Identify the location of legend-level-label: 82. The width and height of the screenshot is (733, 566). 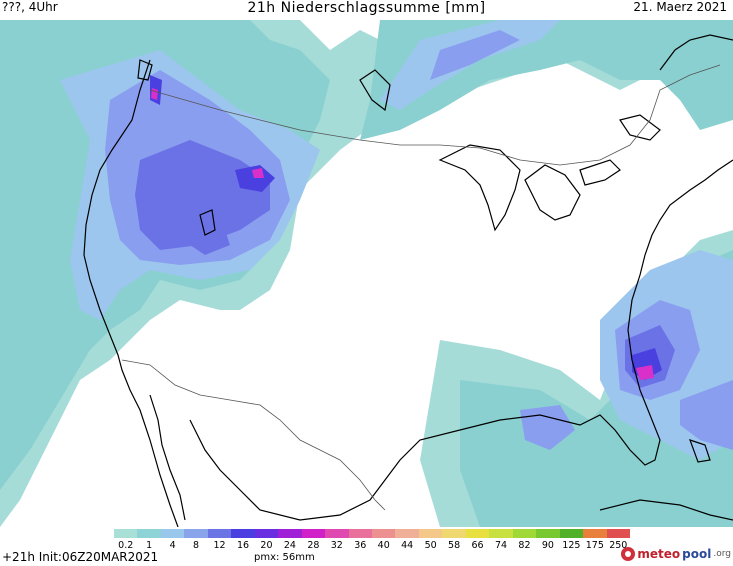
(524, 545).